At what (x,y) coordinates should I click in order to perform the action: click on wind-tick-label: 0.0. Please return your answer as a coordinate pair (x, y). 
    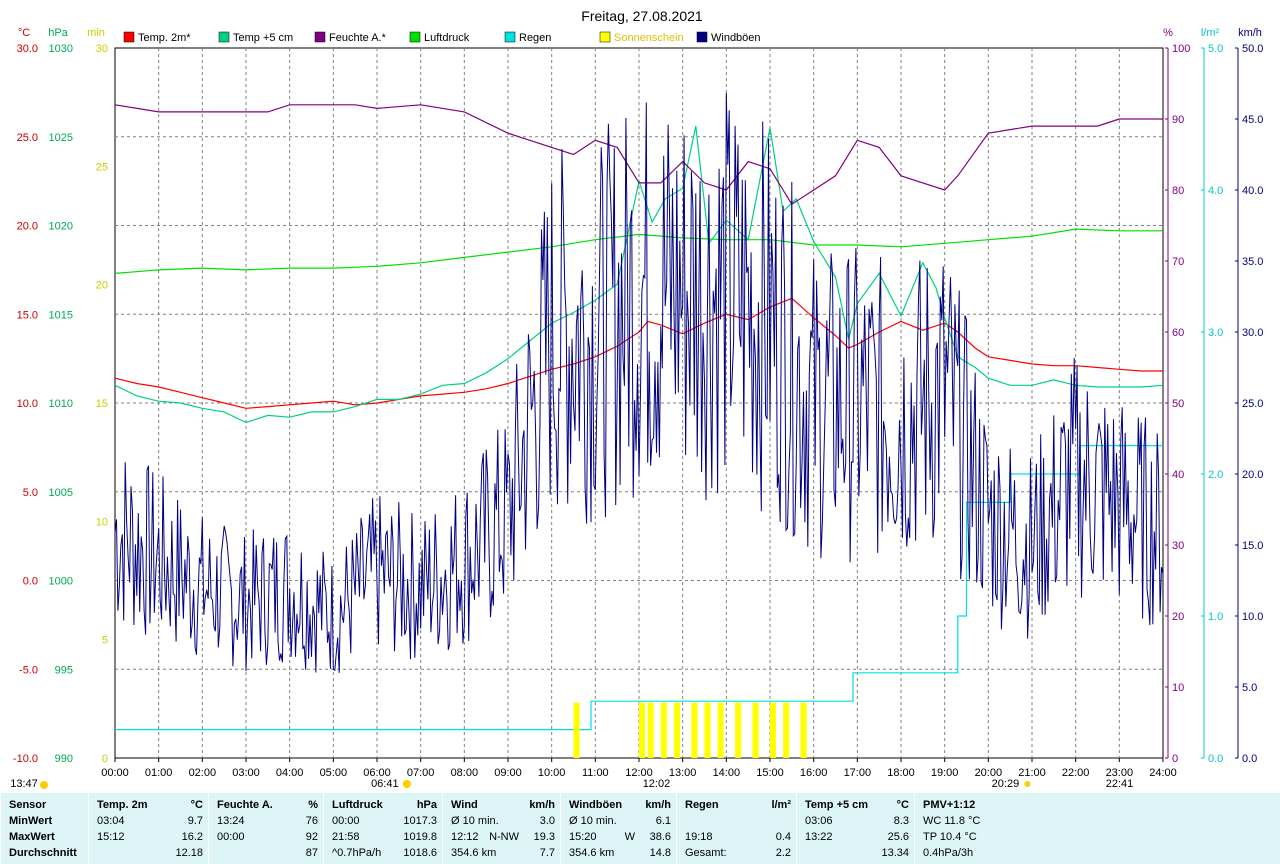
    Looking at the image, I should click on (1249, 759).